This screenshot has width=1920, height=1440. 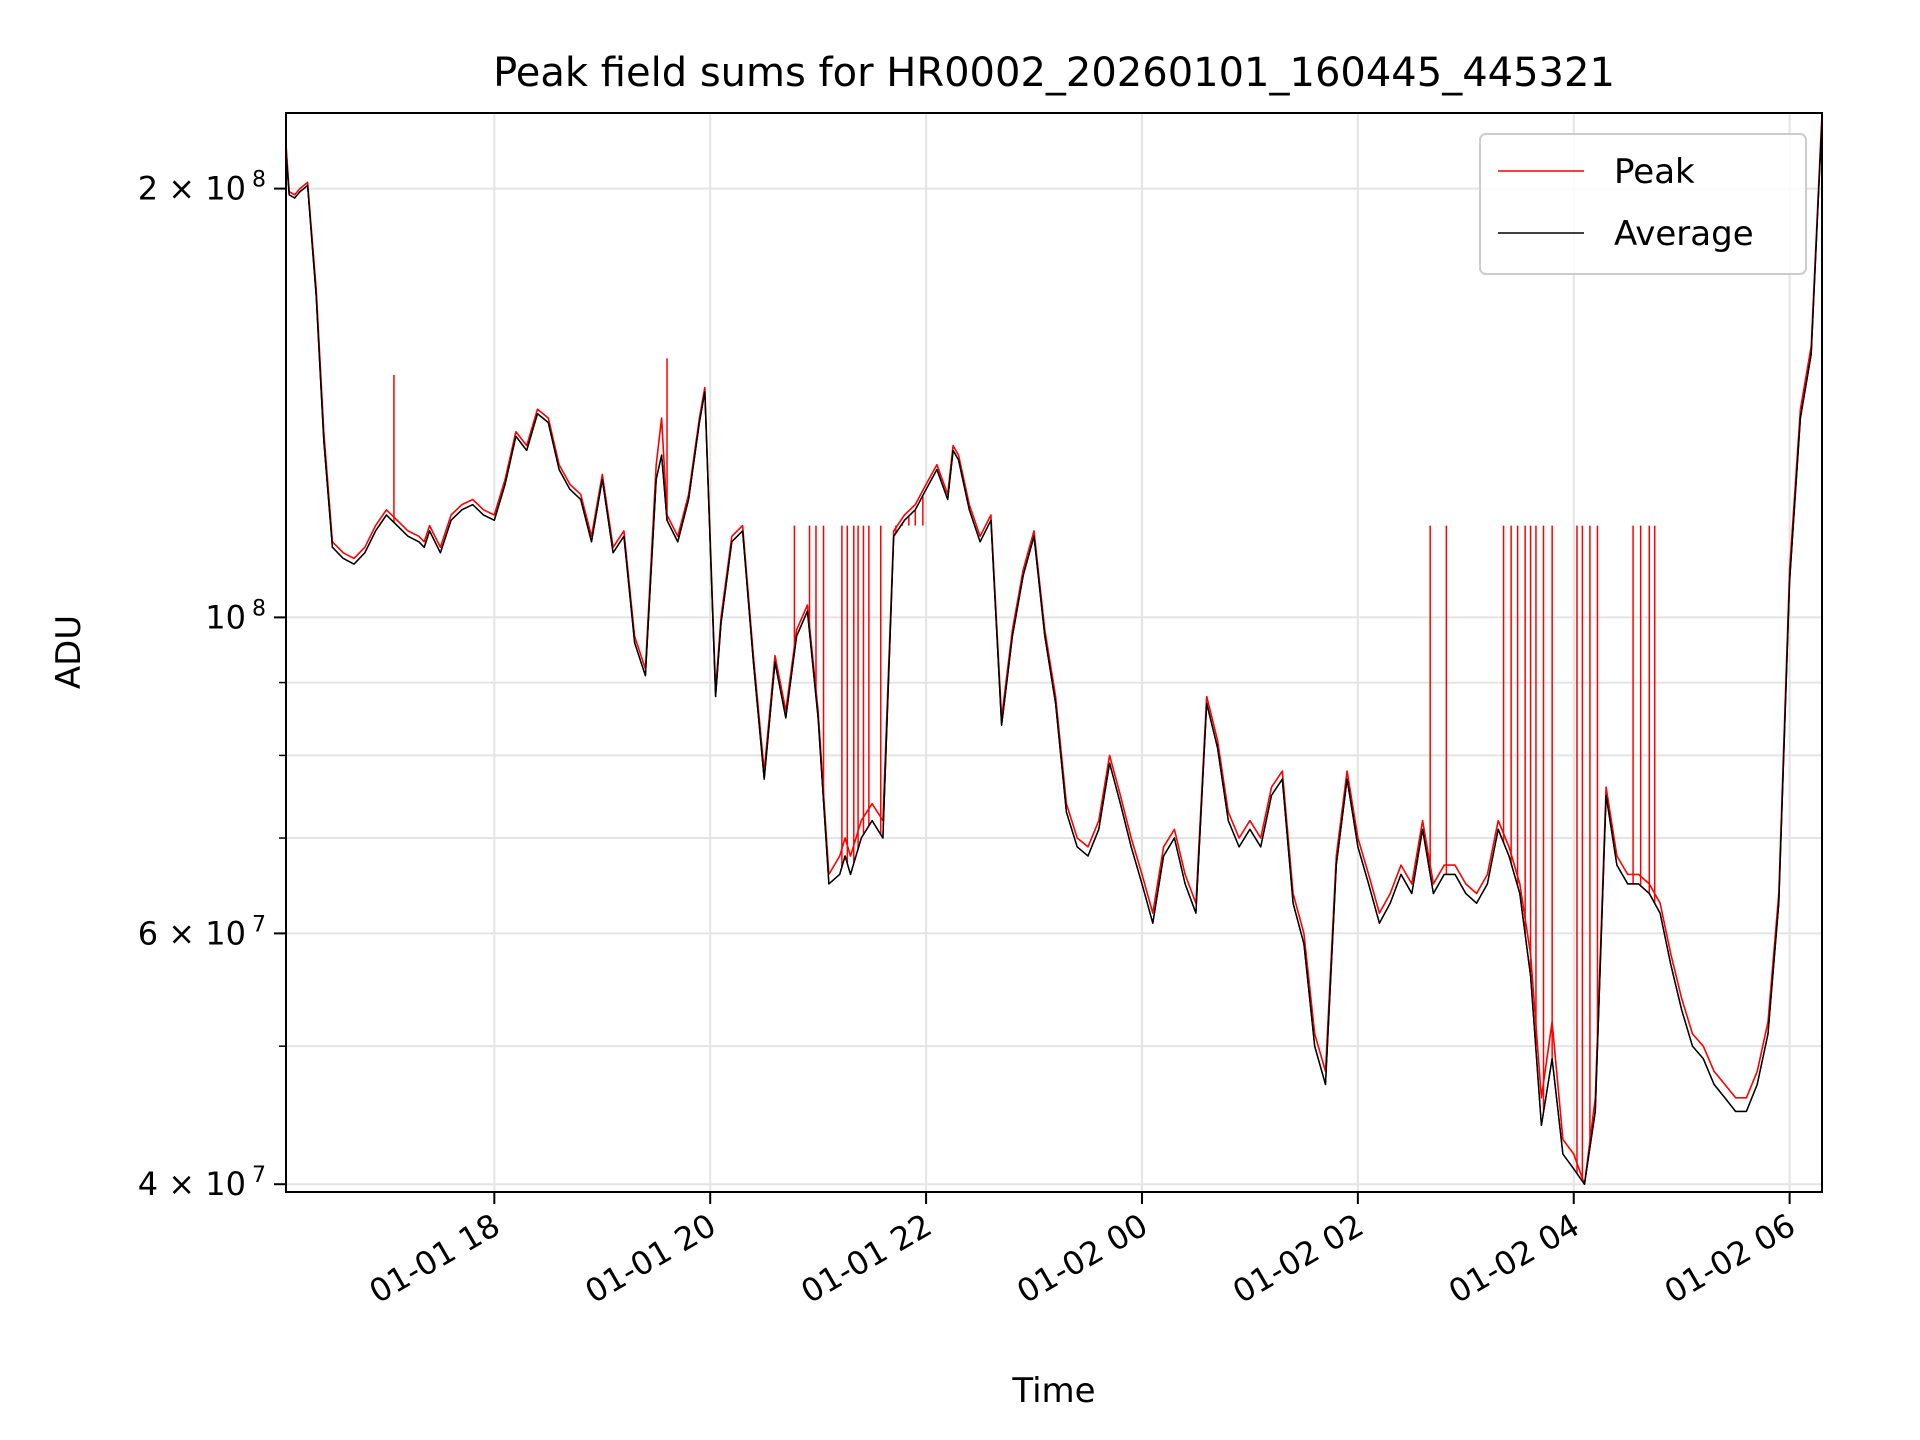 I want to click on legend-label-peak: Peak, so click(x=1654, y=172).